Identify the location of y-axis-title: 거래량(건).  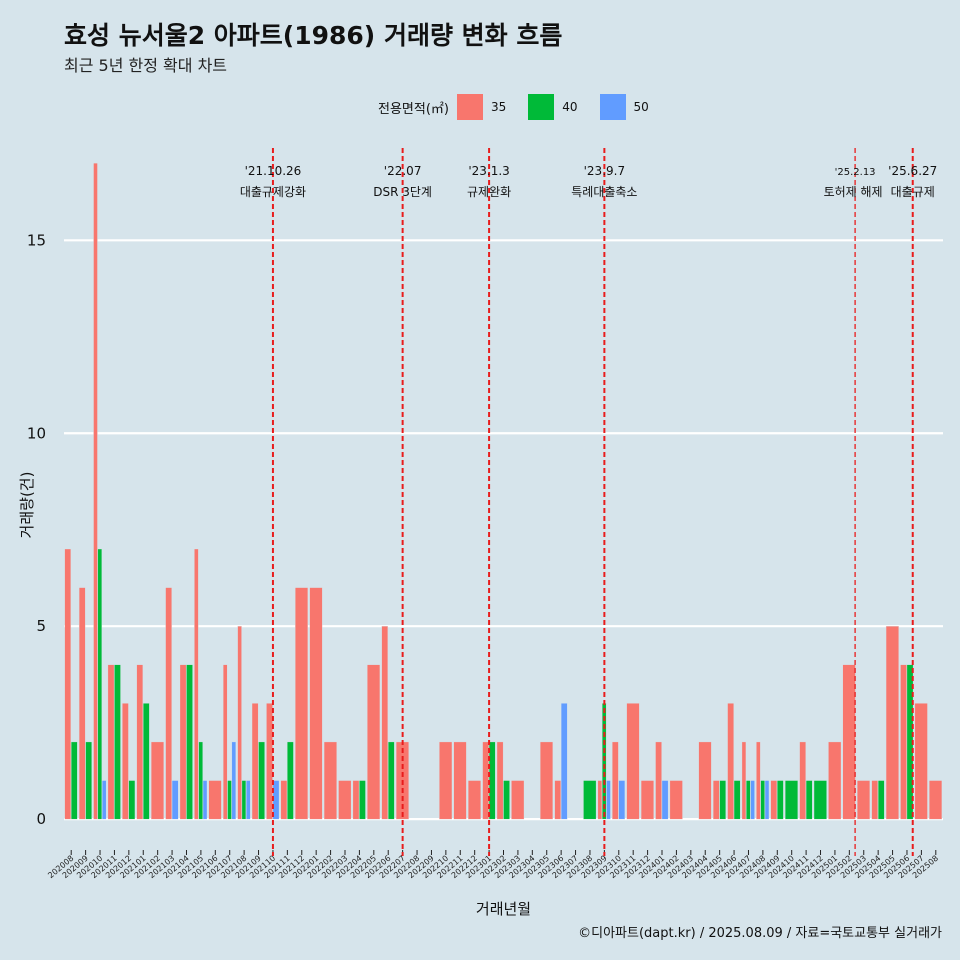
(27, 505).